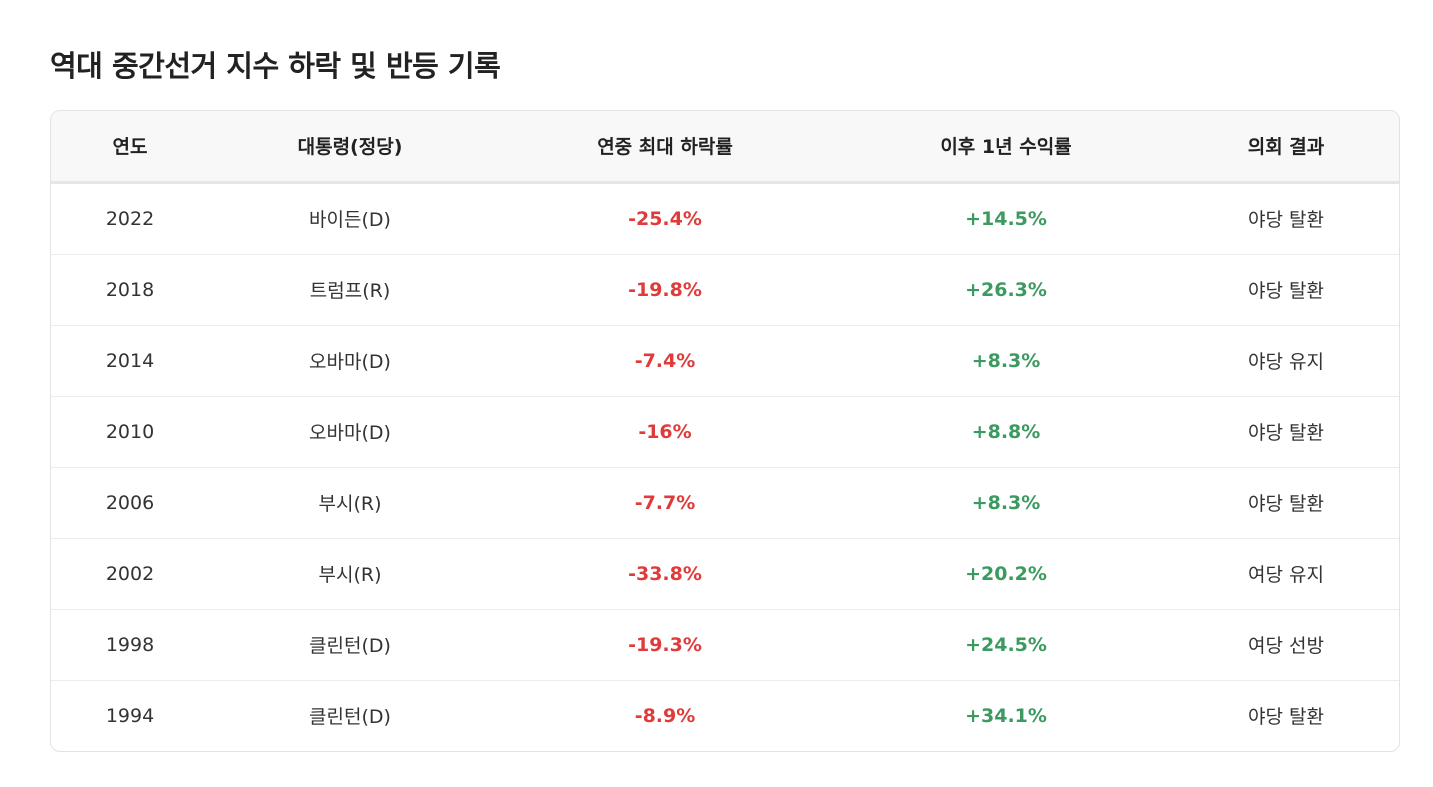  I want to click on cell-year: 2018, so click(130, 290).